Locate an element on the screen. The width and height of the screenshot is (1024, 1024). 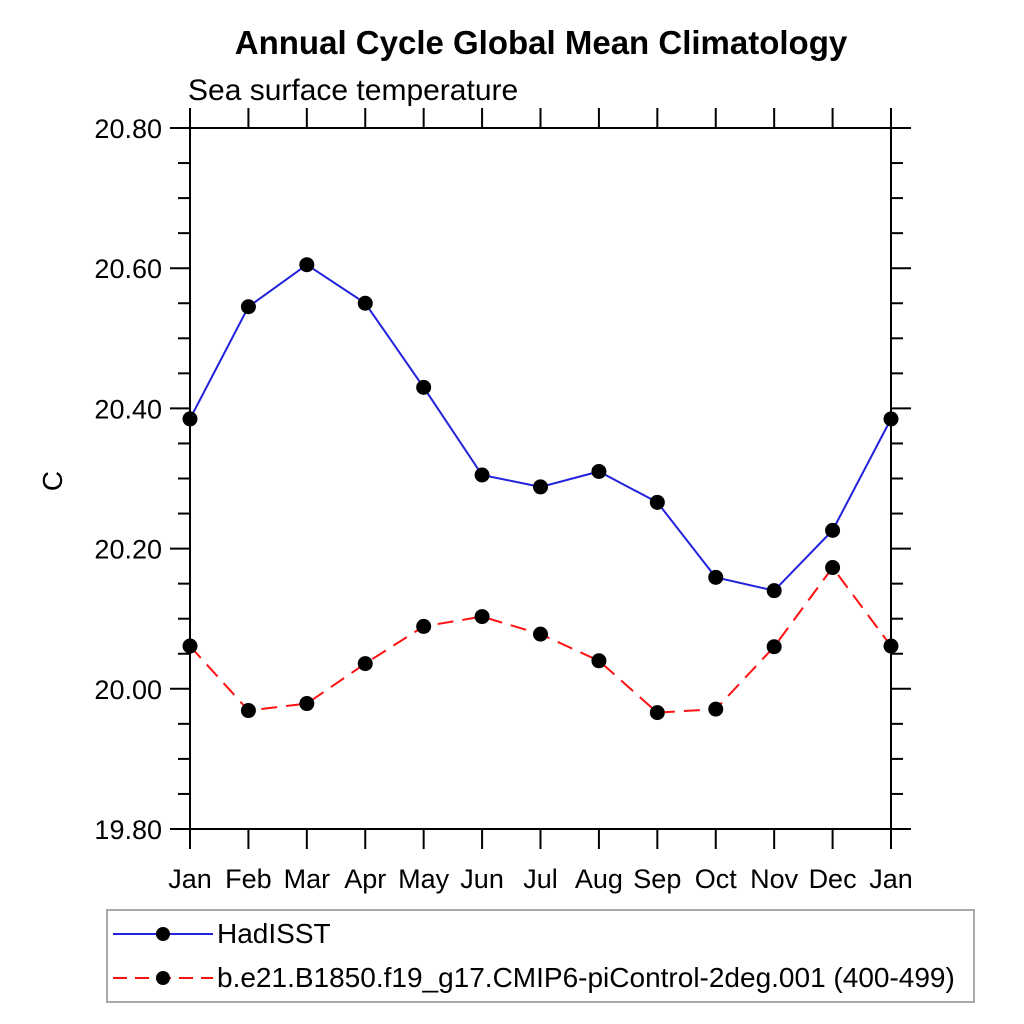
x-tick-label: Oct is located at coordinates (716, 879).